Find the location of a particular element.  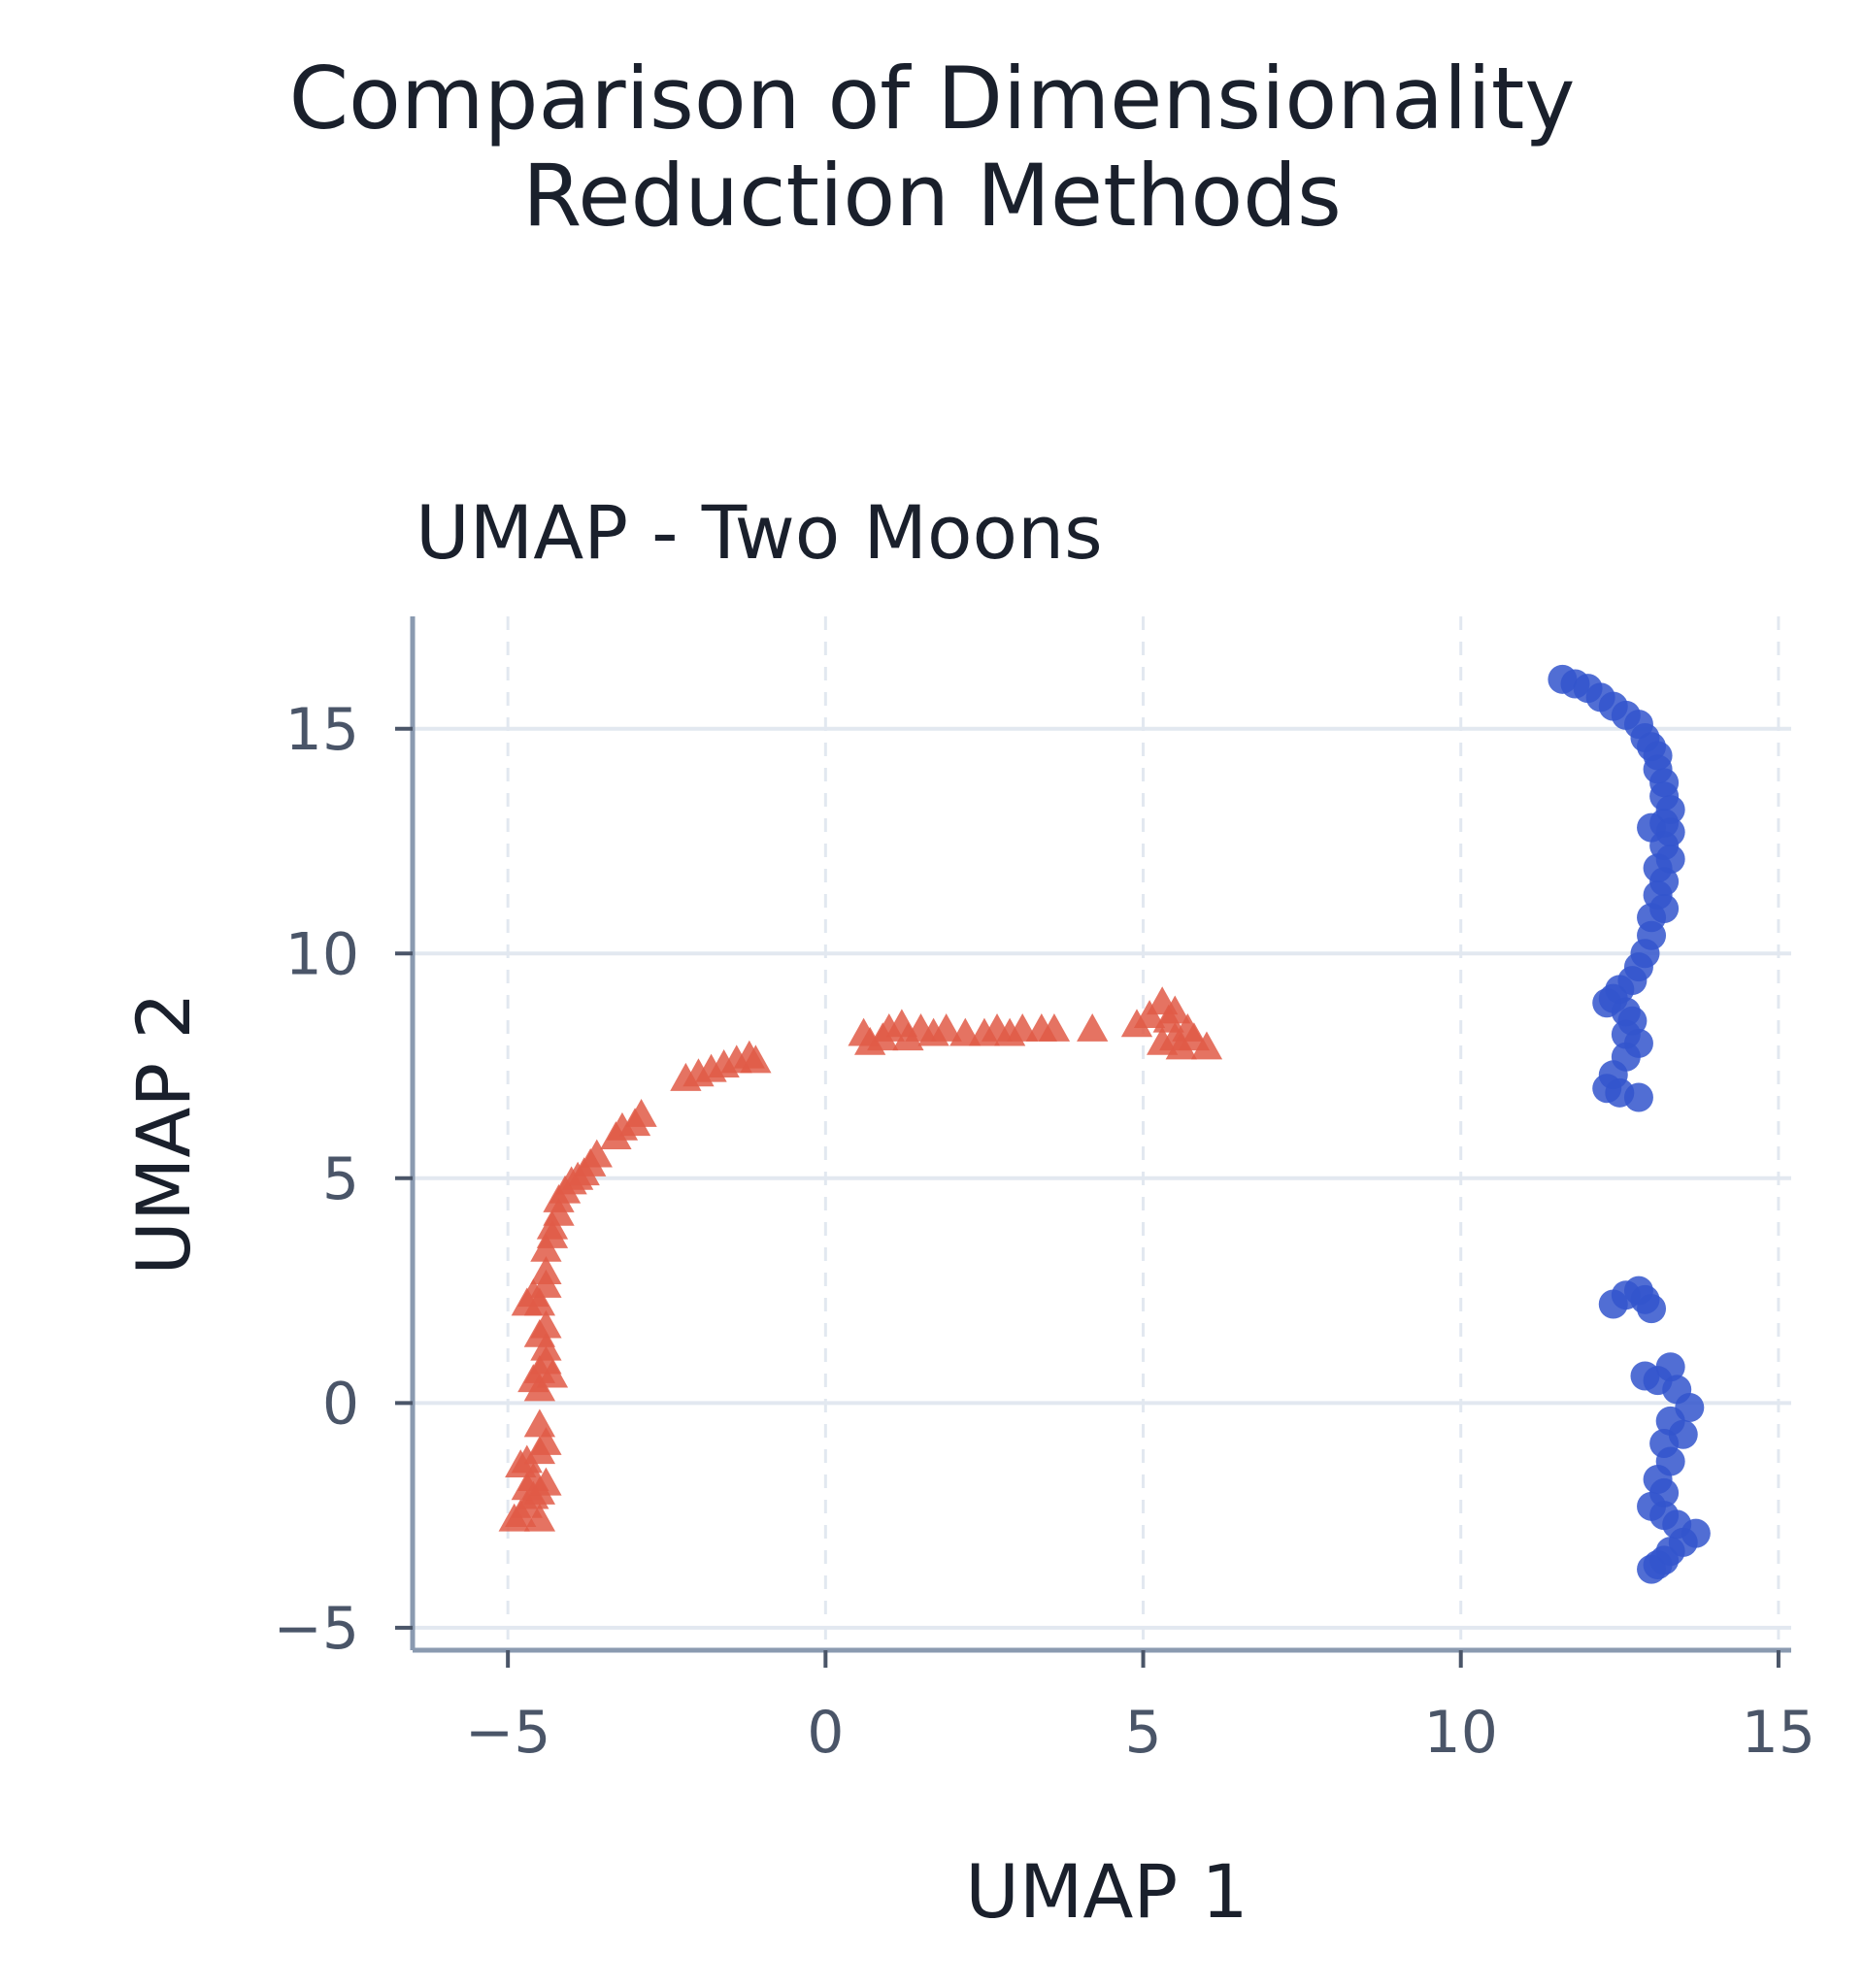

chart-title: UMAP - Two Moons is located at coordinates (759, 533).